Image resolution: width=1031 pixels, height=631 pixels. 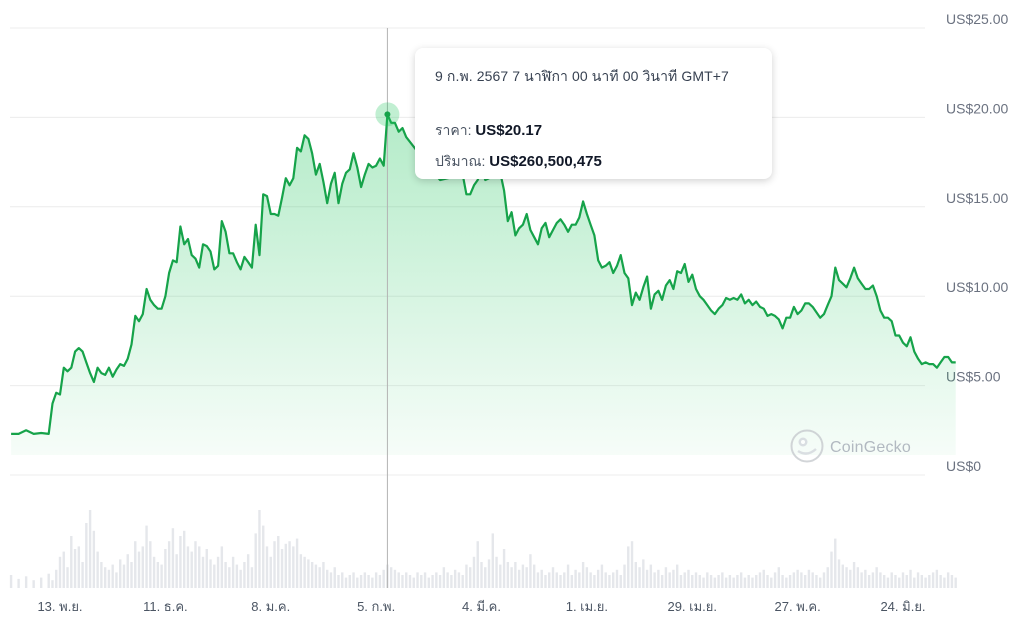 I want to click on x-tick-label: 27. พ.ค., so click(x=798, y=606).